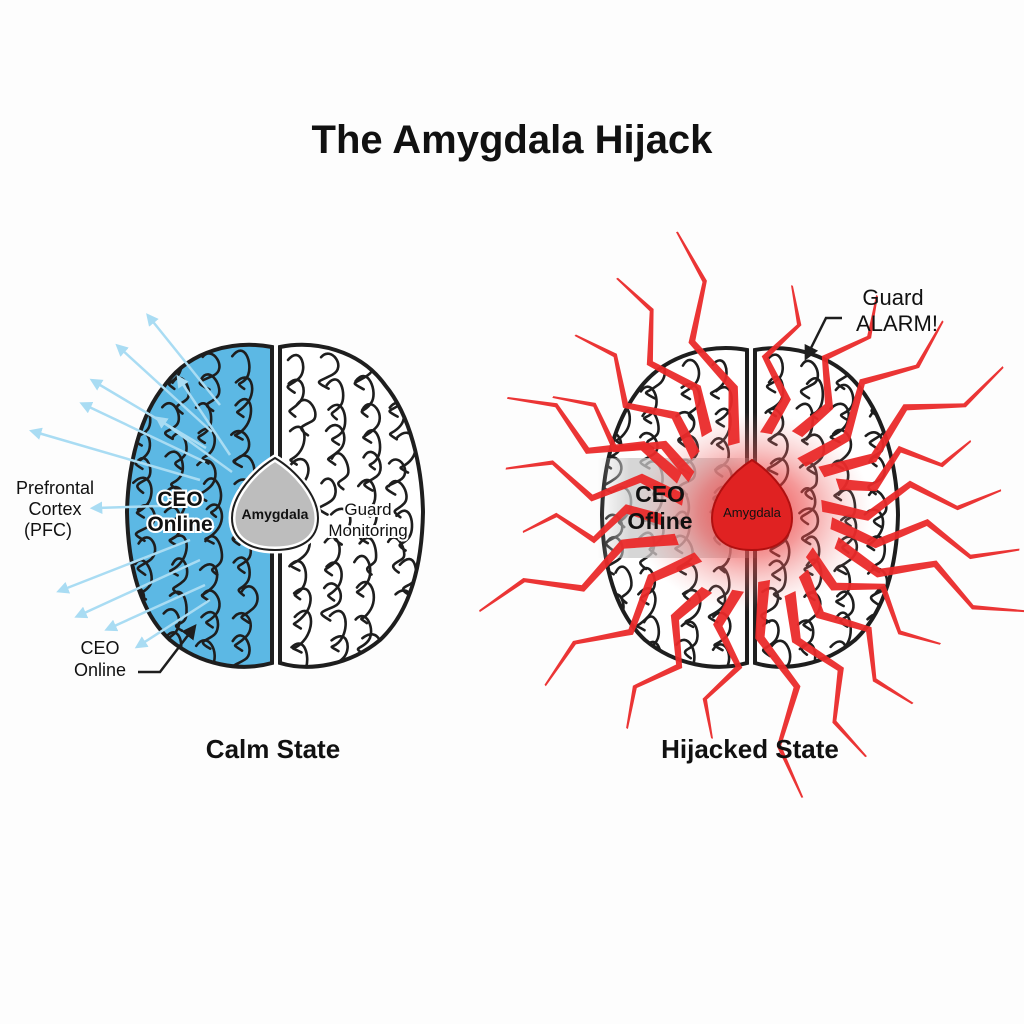  Describe the element at coordinates (167, 649) in the screenshot. I see `ceo-online-callout-pointer` at that location.